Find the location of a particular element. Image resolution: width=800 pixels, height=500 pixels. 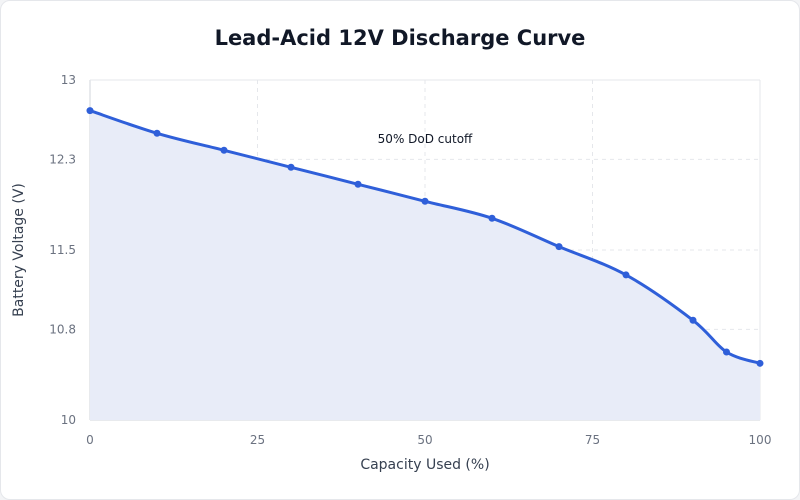

y-tick-label: 10 is located at coordinates (68, 420).